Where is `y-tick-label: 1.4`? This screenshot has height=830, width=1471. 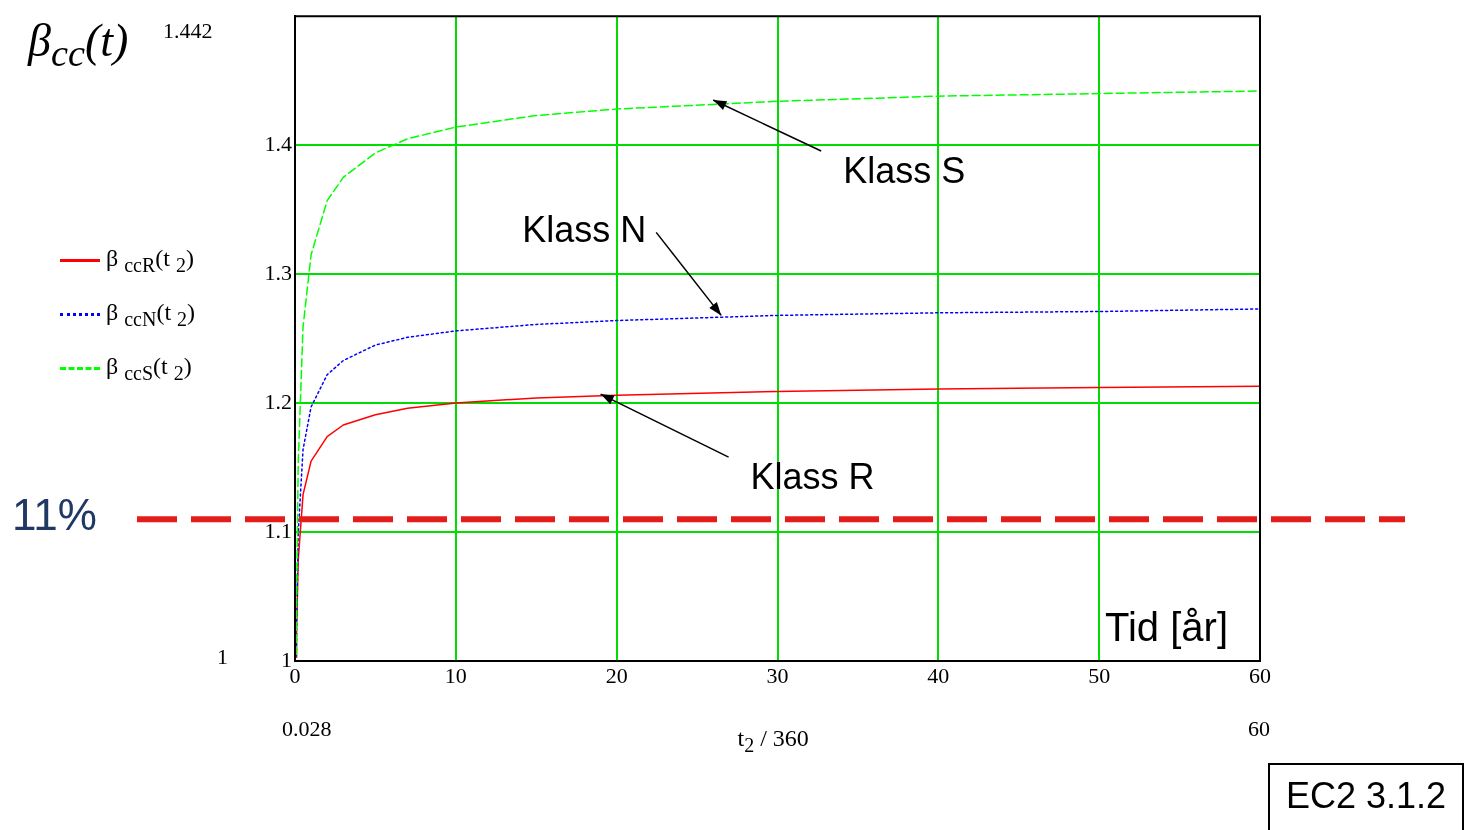
y-tick-label: 1.4 is located at coordinates (278, 143).